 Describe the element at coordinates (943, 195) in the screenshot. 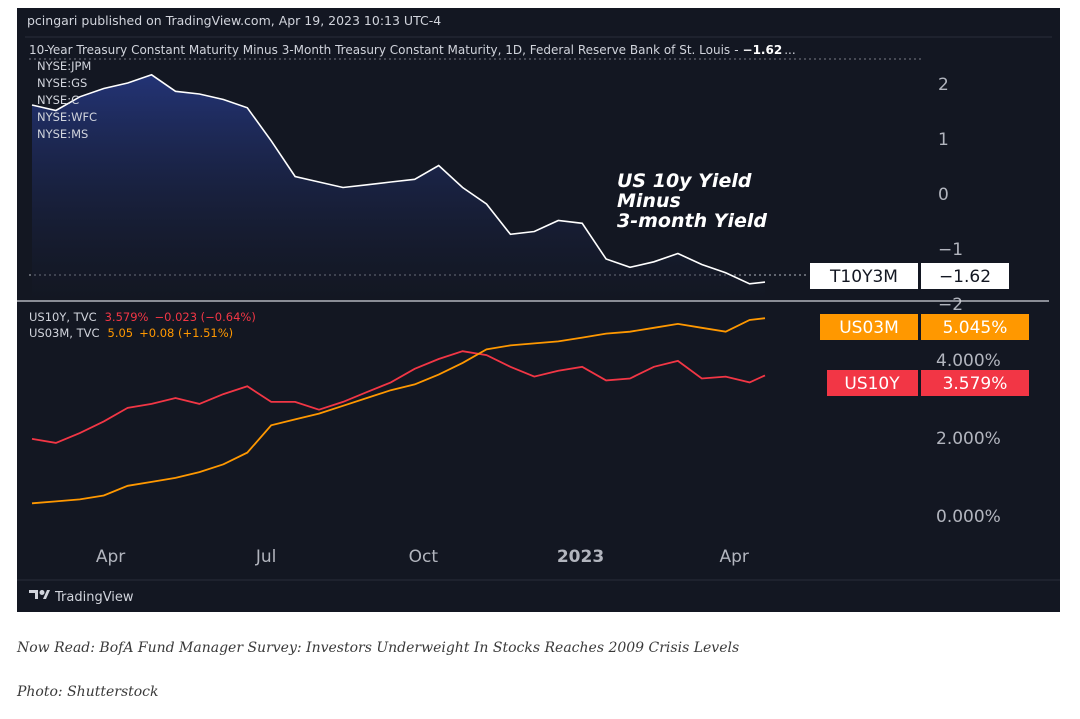

I see `y-tick-upper: 0` at that location.